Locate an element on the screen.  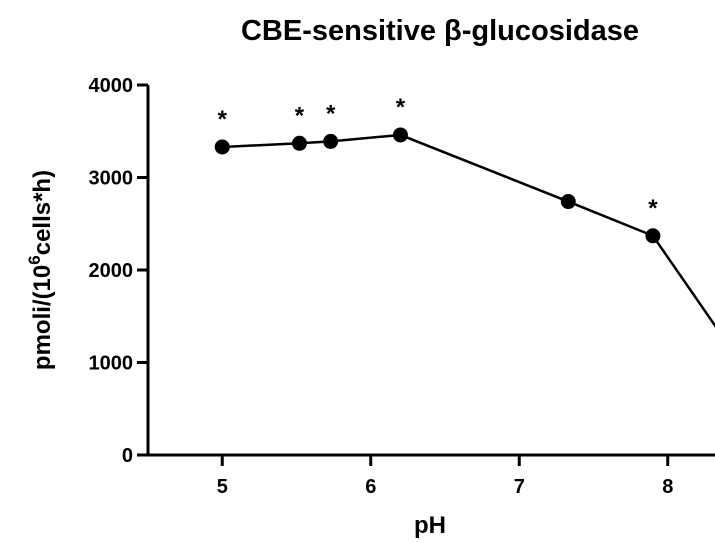
x-tick-label: 8 is located at coordinates (667, 487).